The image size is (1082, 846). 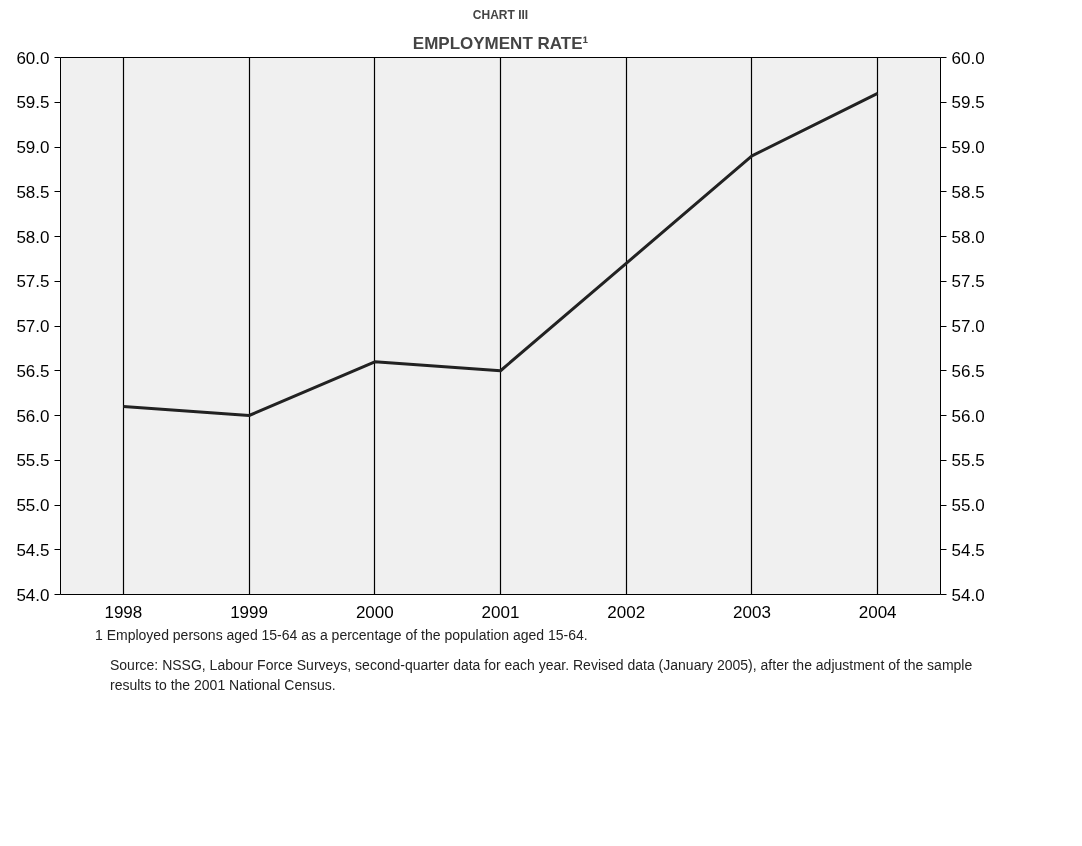 What do you see at coordinates (968, 58) in the screenshot?
I see `y2-tick-label: 60.0` at bounding box center [968, 58].